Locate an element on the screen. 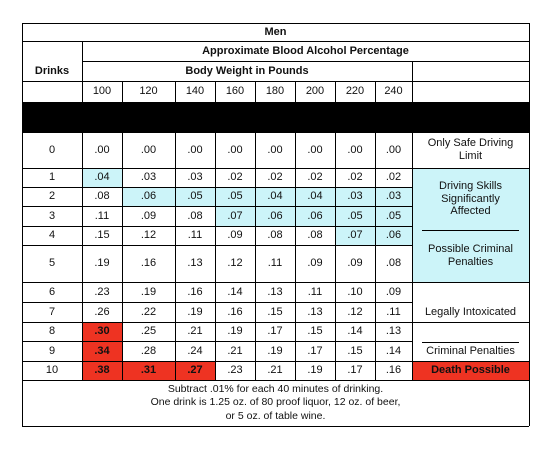 This screenshot has height=450, width=550. bac-value: .27 is located at coordinates (195, 370).